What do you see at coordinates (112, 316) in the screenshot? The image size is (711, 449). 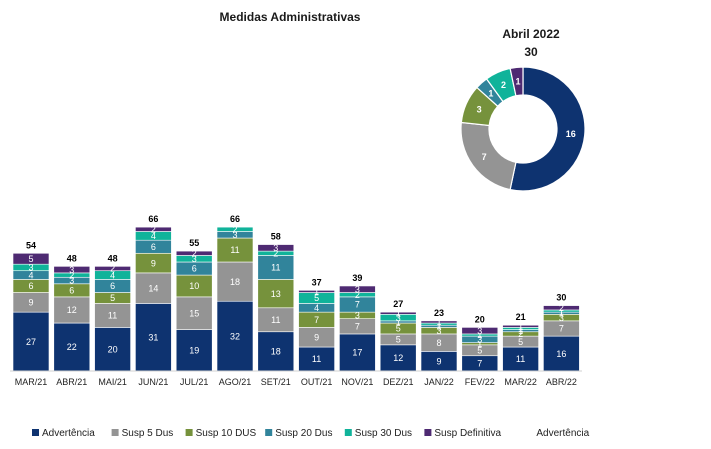 I see `bar-value-label-mai-21-susp-5-dus: 11` at bounding box center [112, 316].